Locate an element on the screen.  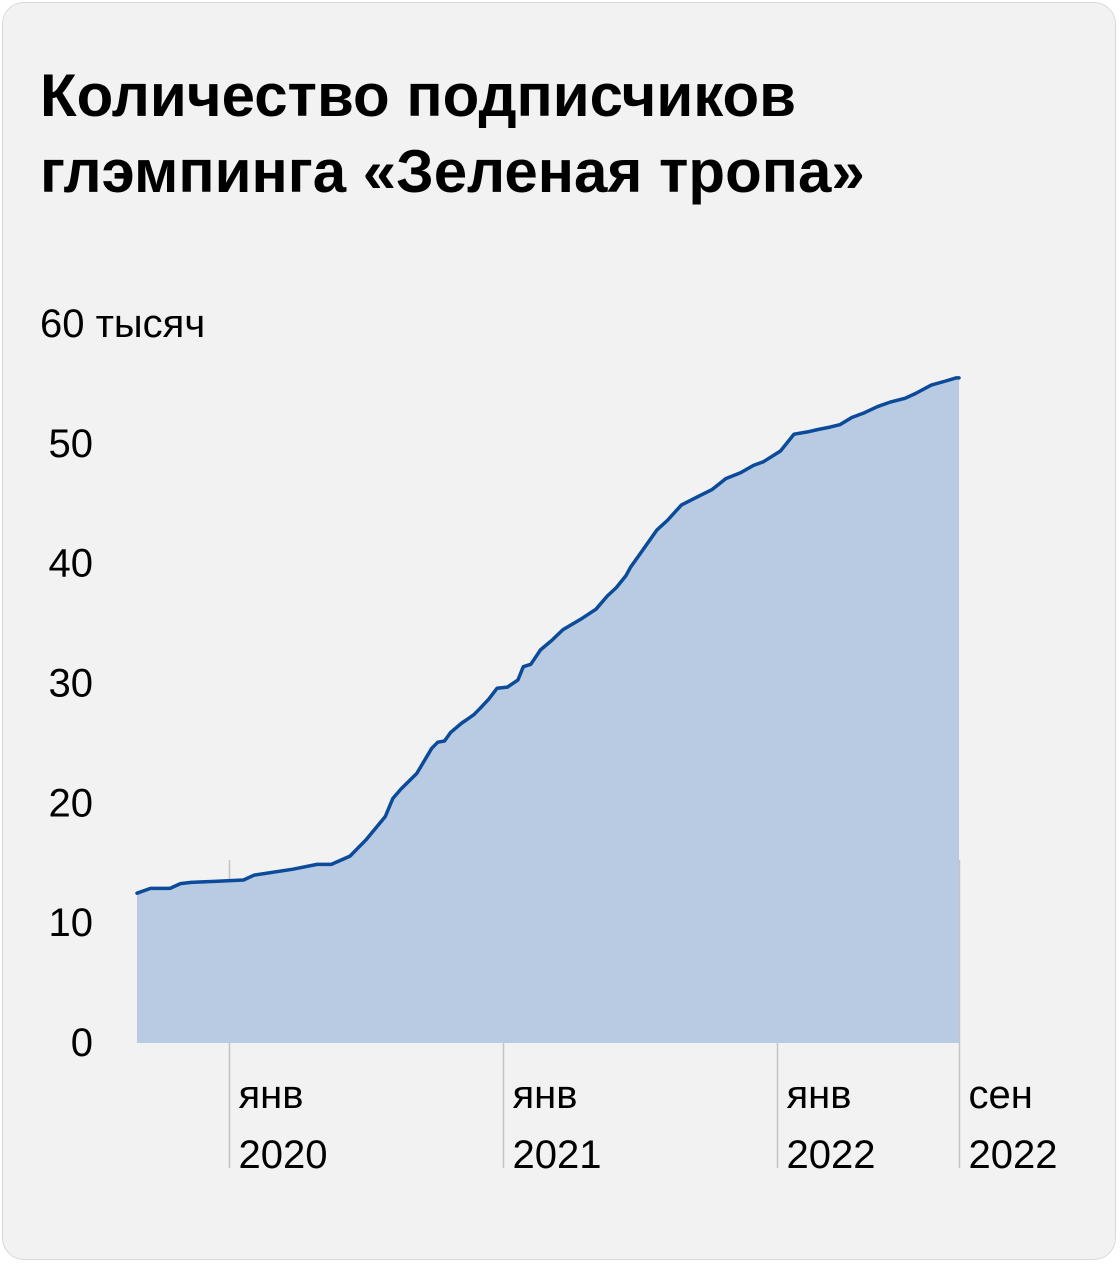
y-tick-label: 20 is located at coordinates (71, 803).